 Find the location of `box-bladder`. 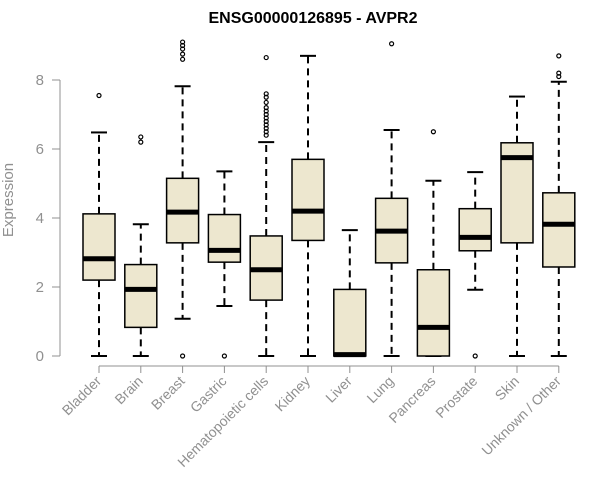

box-bladder is located at coordinates (99, 224).